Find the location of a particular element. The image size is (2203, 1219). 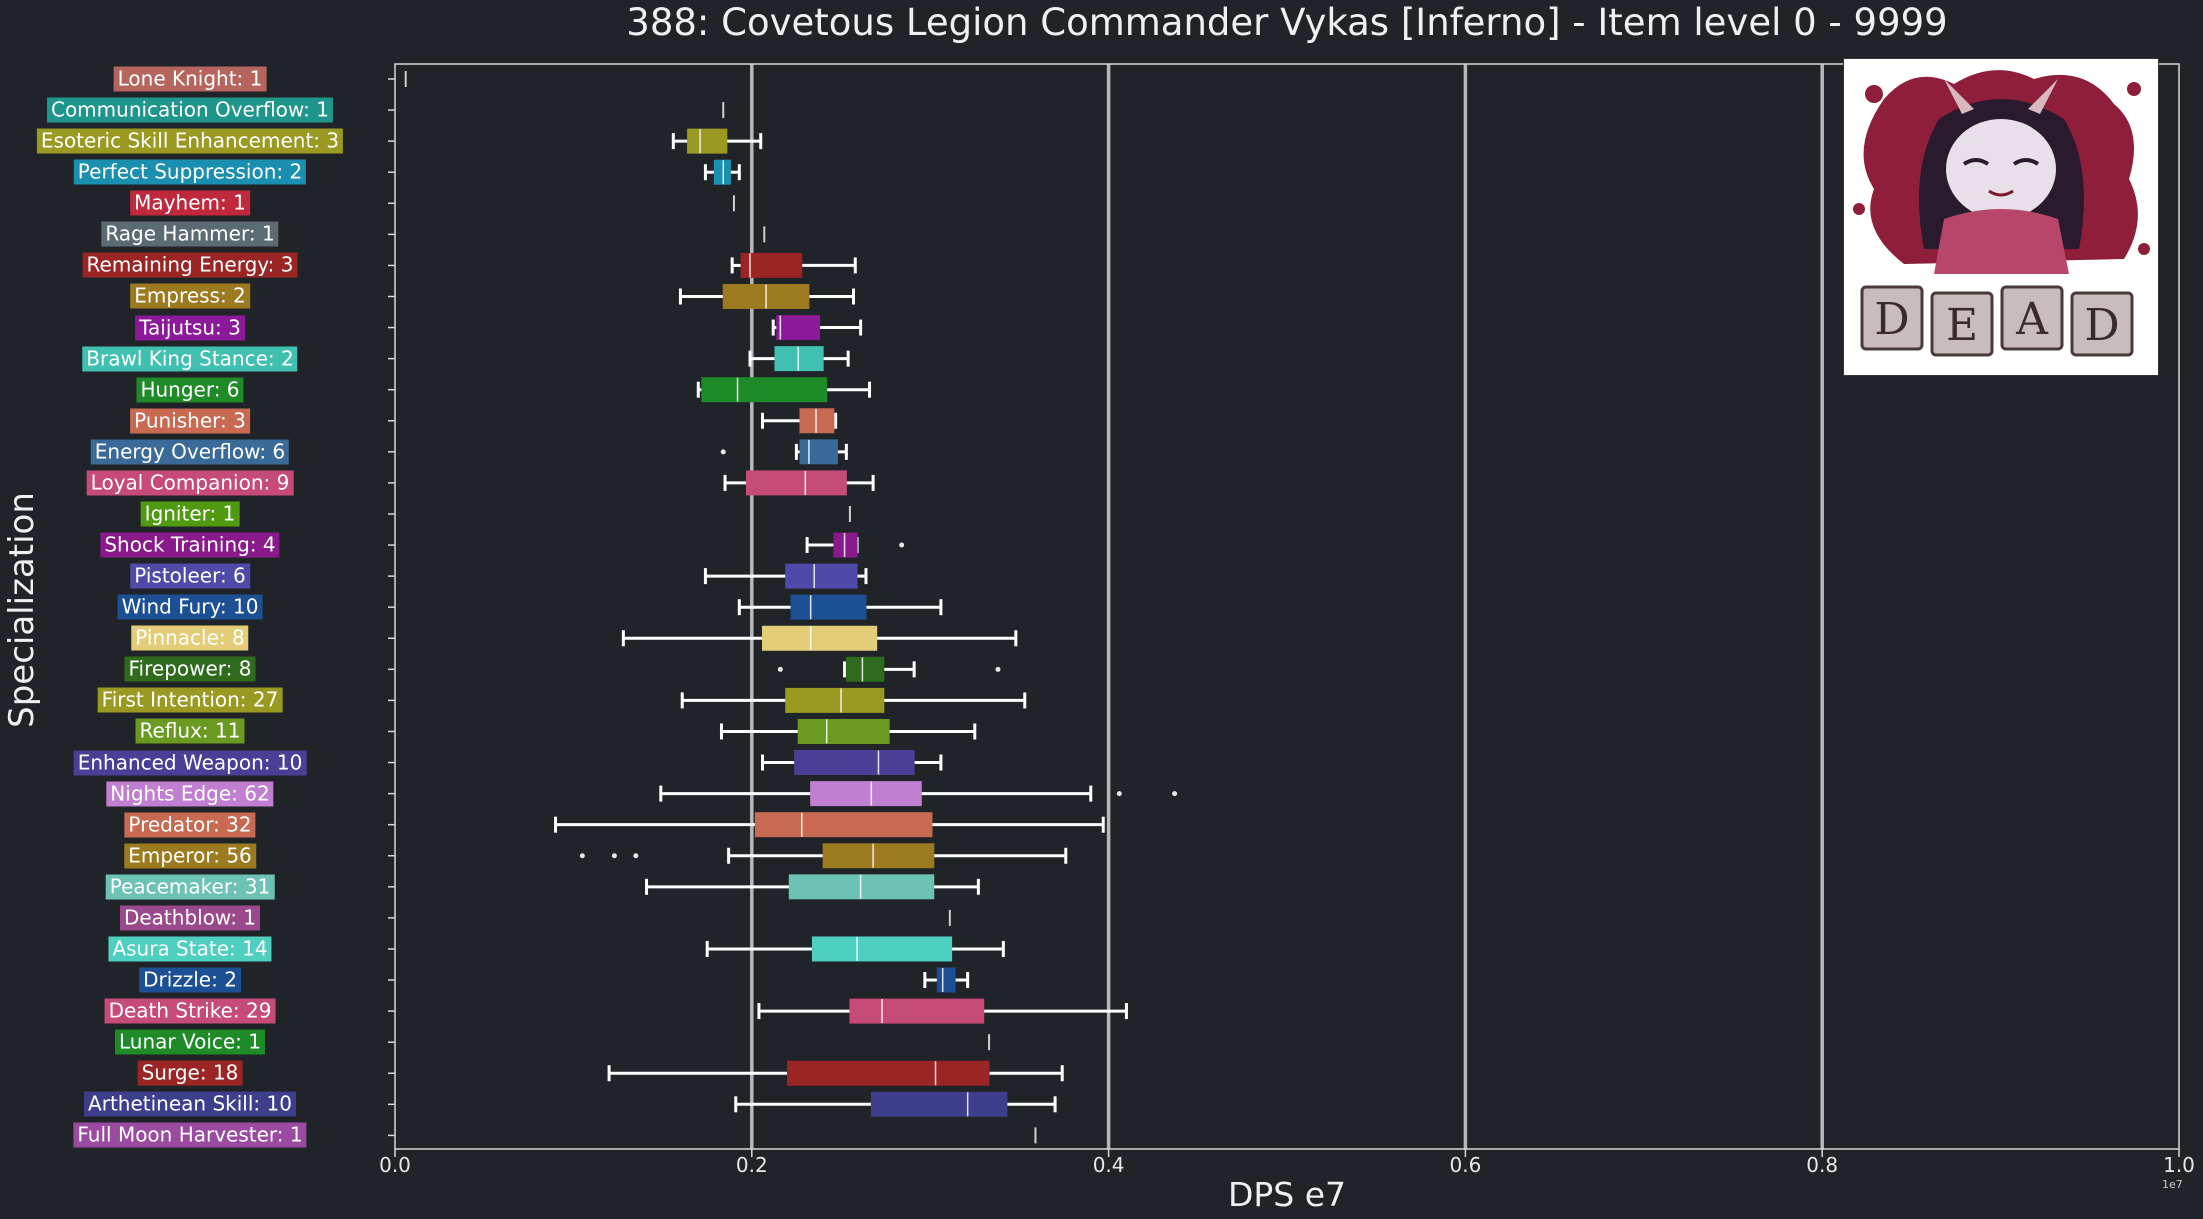

specialization-label: Arthetinean Skill: 10 is located at coordinates (190, 1104).